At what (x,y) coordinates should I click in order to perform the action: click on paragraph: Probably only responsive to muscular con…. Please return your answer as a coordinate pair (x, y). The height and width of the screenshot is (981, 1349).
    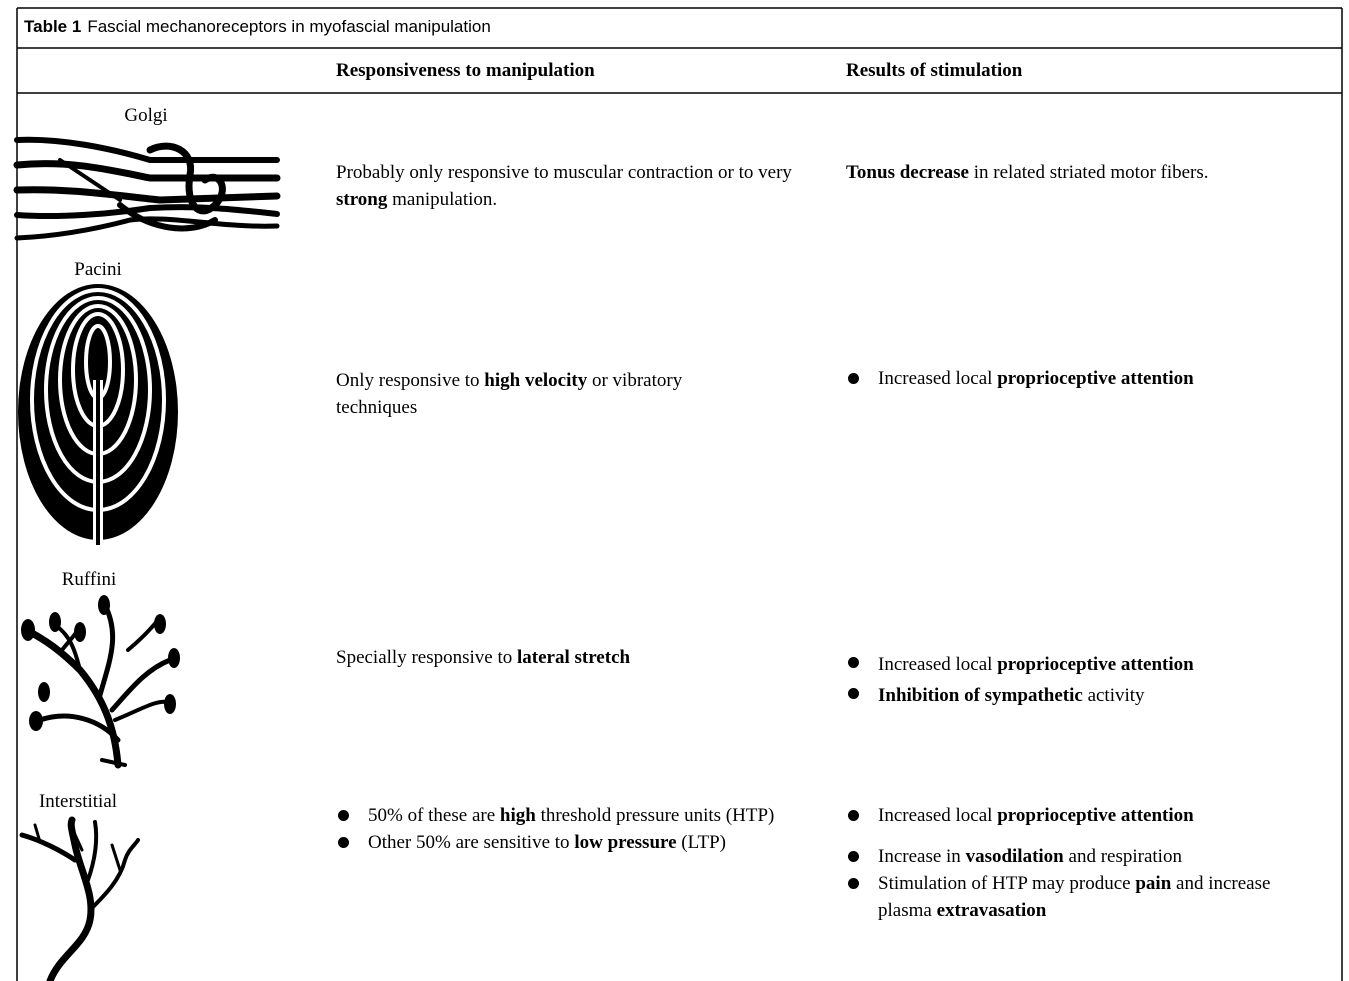
    Looking at the image, I should click on (581, 186).